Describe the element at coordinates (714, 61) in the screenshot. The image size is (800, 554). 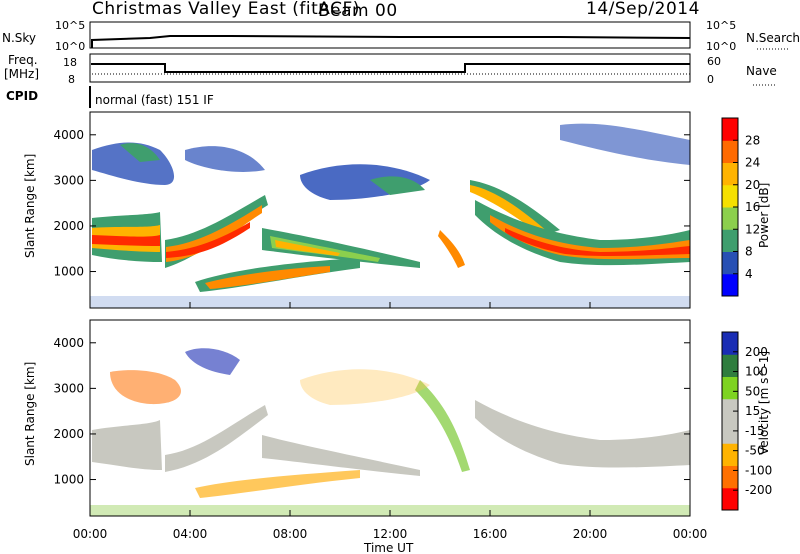
I see `nave-tick-top: 60` at that location.